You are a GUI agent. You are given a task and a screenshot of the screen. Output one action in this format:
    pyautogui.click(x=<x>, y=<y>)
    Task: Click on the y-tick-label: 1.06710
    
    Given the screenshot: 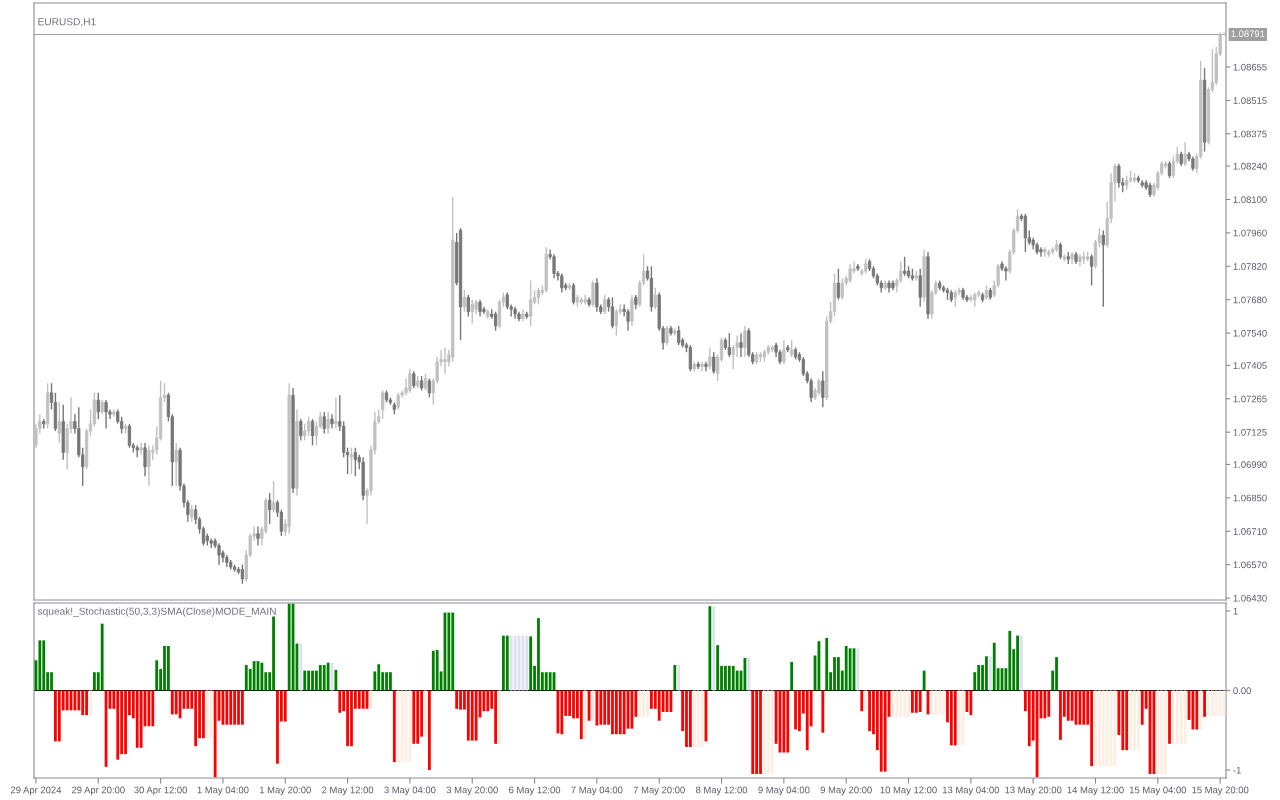 What is the action you would take?
    pyautogui.click(x=1250, y=531)
    